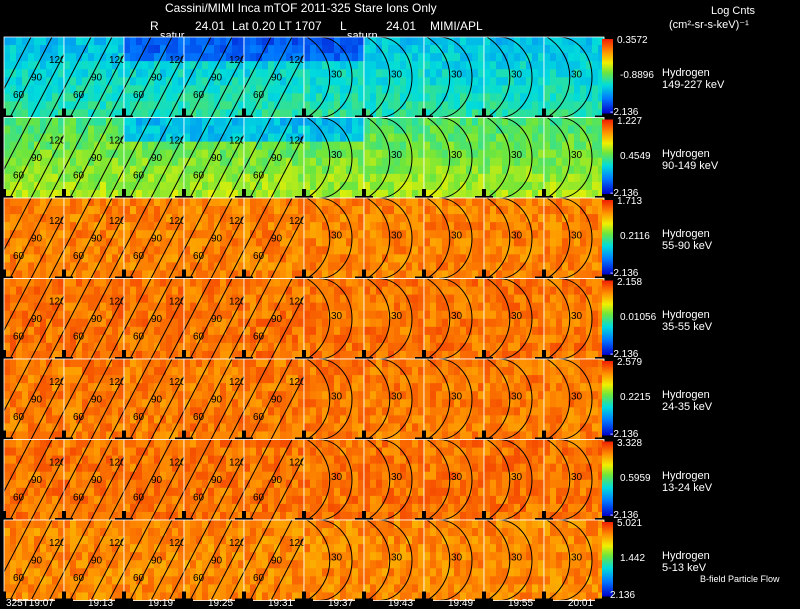 The width and height of the screenshot is (800, 609). What do you see at coordinates (221, 603) in the screenshot?
I see `time-tick-label: 19:25` at bounding box center [221, 603].